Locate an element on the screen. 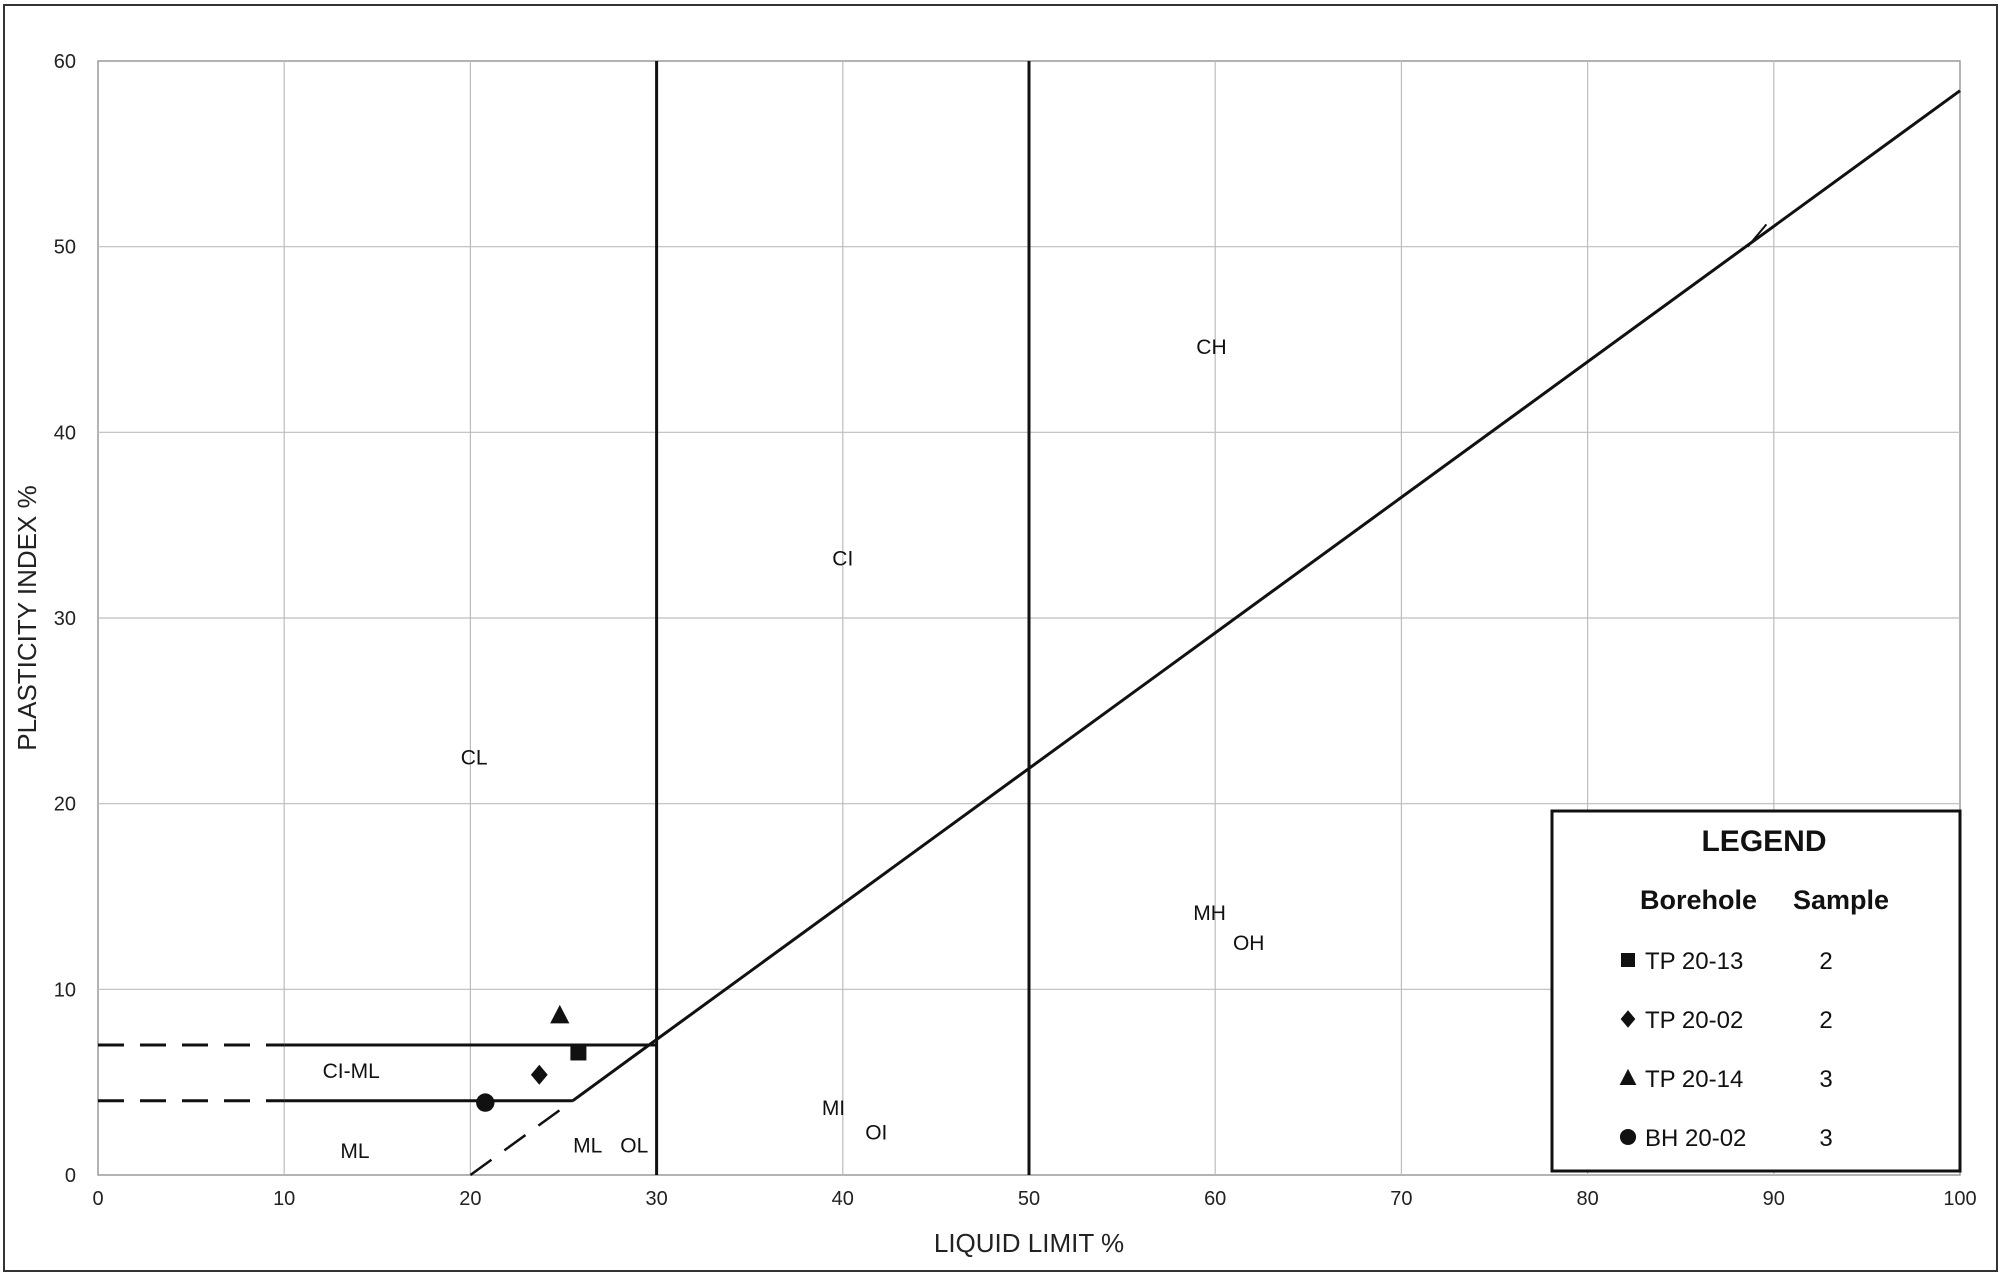  x-tick-label: 20 is located at coordinates (470, 1199).